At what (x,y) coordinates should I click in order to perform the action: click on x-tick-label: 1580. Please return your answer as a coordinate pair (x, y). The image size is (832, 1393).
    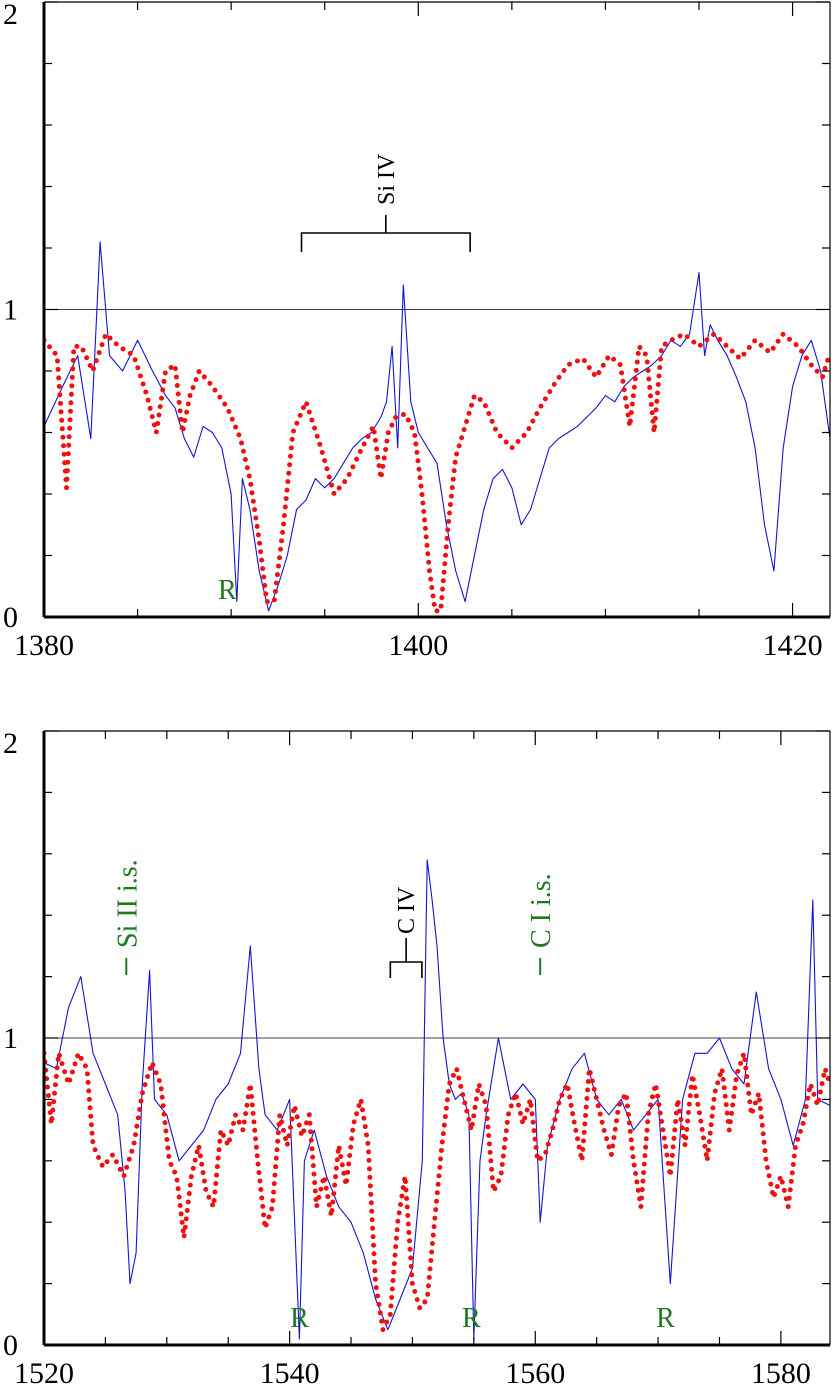
    Looking at the image, I should click on (781, 1373).